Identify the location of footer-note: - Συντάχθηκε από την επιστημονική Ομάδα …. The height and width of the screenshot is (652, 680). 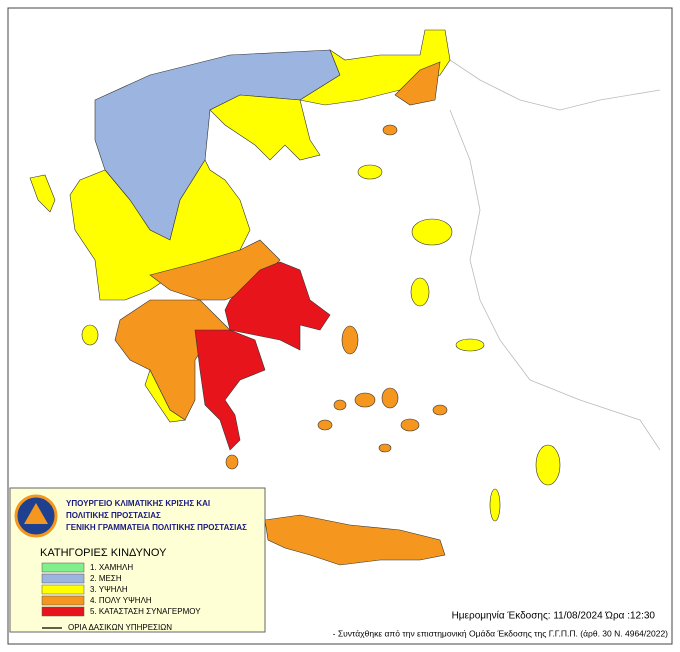
(500, 633).